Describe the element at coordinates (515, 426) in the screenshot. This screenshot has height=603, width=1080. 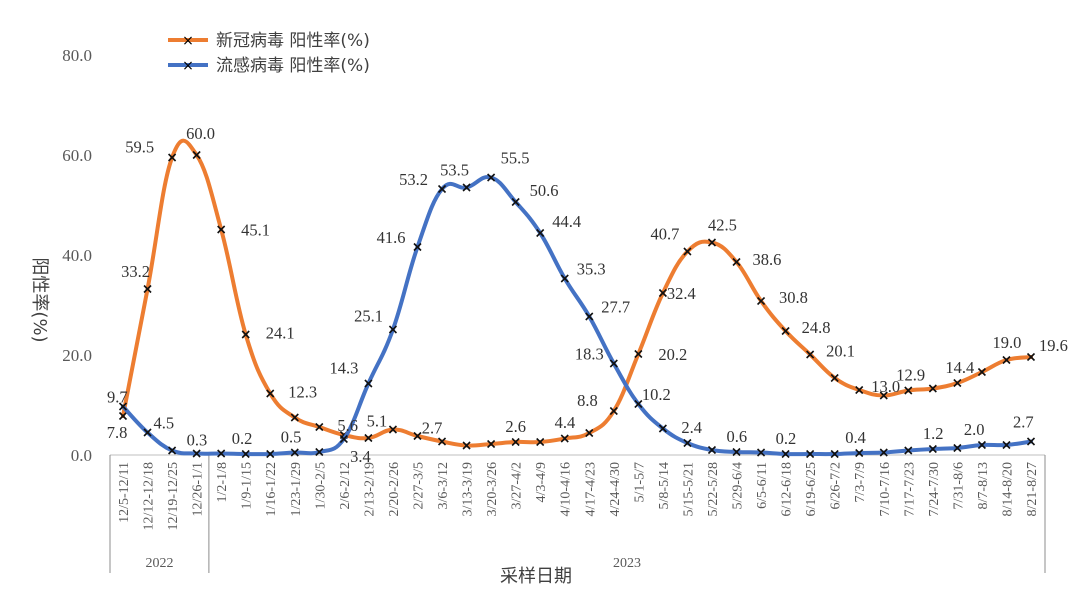
I see `data-label-covid: 2.6` at that location.